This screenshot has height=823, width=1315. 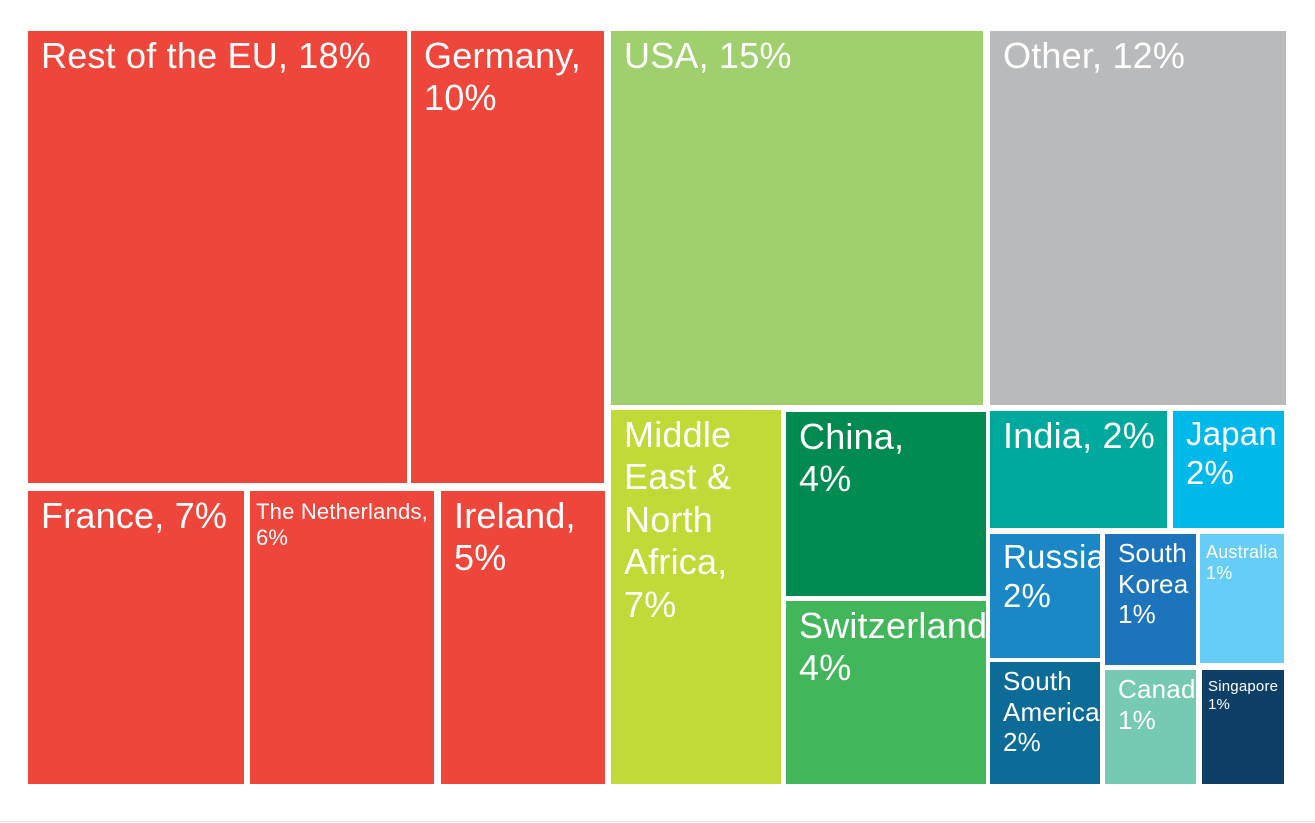 What do you see at coordinates (507, 257) in the screenshot?
I see `segment-germany: Germany, 10%` at bounding box center [507, 257].